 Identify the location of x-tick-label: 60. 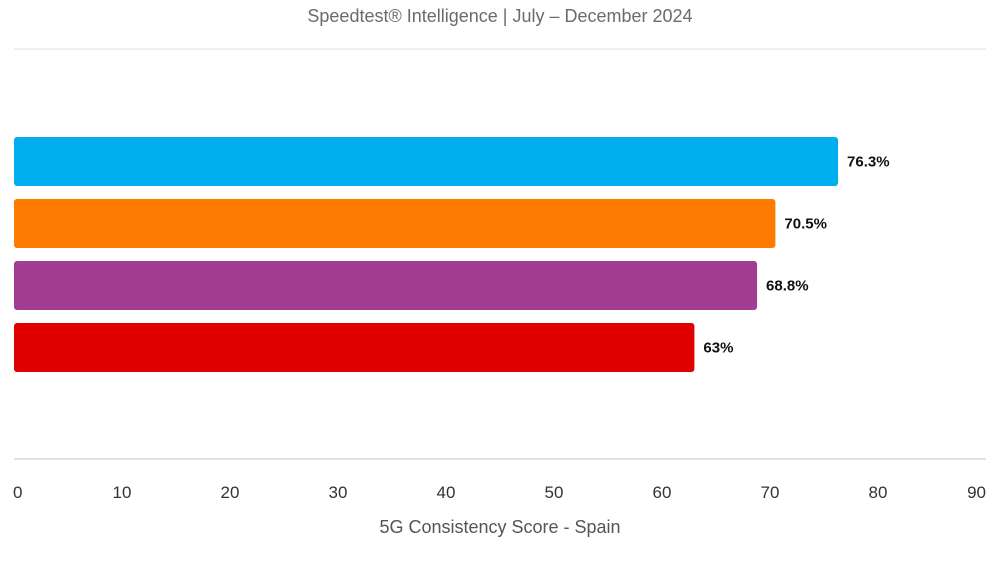
(662, 492).